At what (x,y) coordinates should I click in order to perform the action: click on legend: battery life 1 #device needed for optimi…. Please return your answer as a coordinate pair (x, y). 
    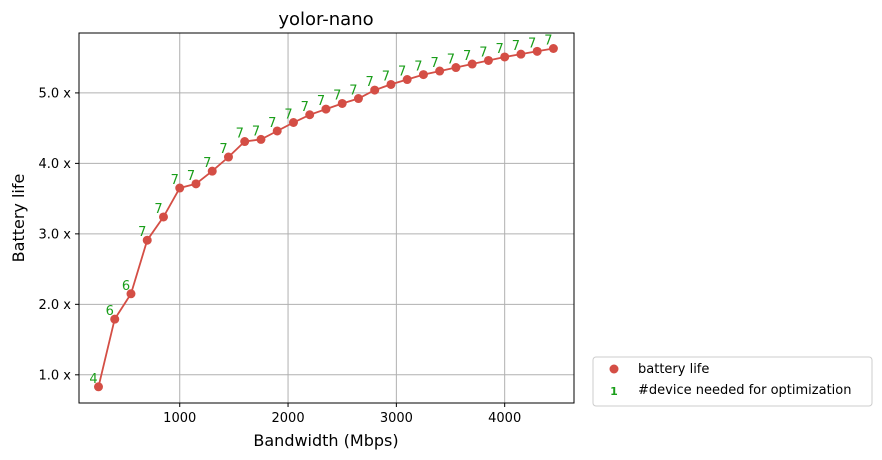
    Looking at the image, I should click on (732, 381).